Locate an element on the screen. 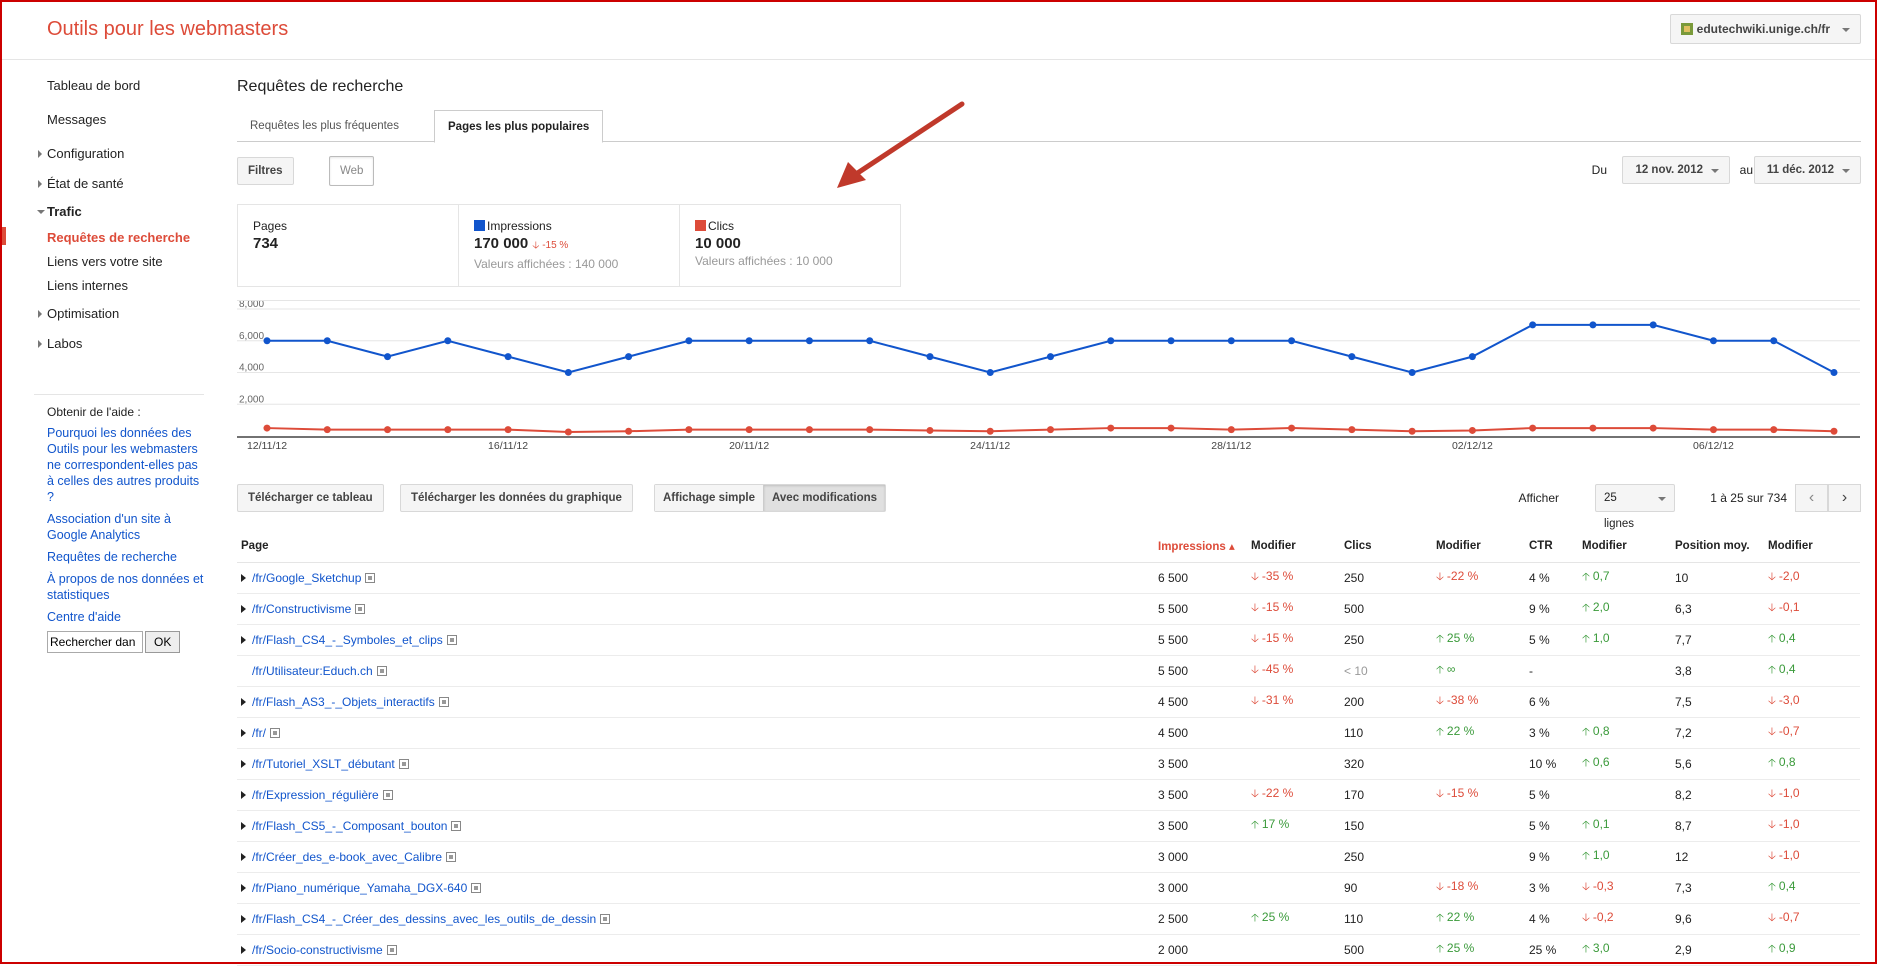 This screenshot has width=1877, height=966. download-table-button: Télécharger ce tableau is located at coordinates (310, 498).